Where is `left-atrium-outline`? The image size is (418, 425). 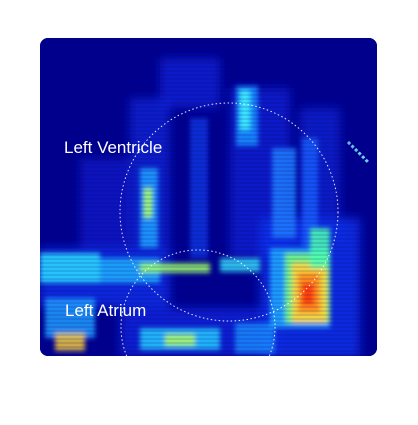 left-atrium-outline is located at coordinates (198, 302).